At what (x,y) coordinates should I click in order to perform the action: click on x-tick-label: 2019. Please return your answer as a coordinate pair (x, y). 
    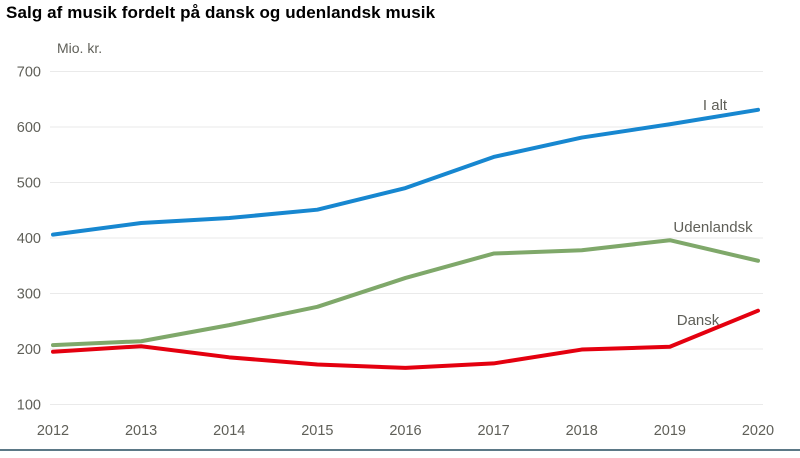
    Looking at the image, I should click on (670, 431).